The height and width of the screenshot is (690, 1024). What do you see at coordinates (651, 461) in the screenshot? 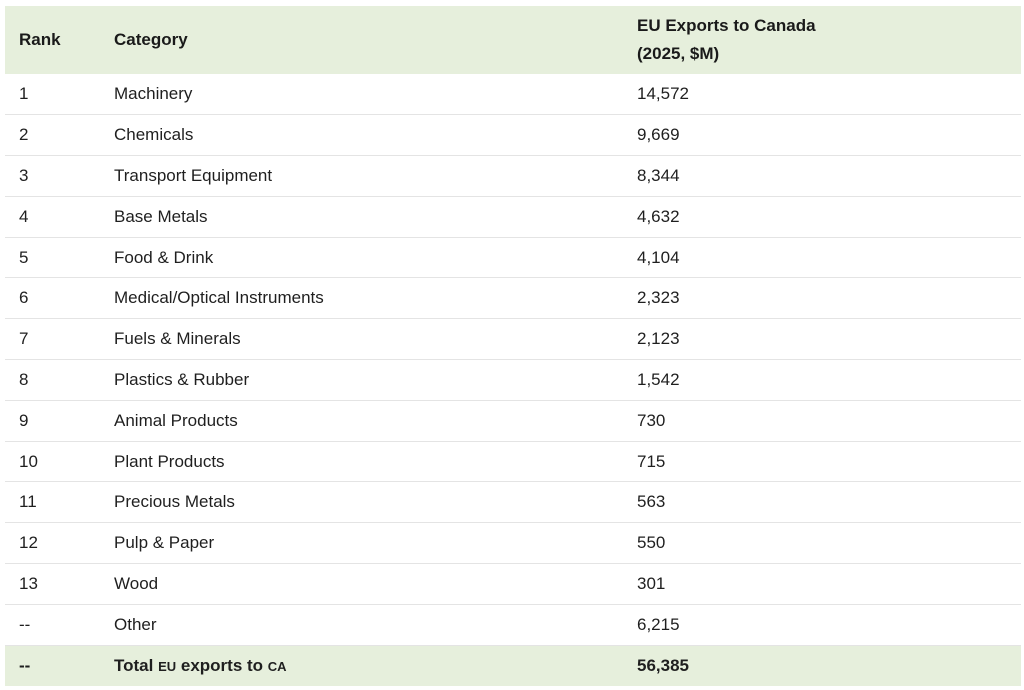
I see `row-value: 715` at bounding box center [651, 461].